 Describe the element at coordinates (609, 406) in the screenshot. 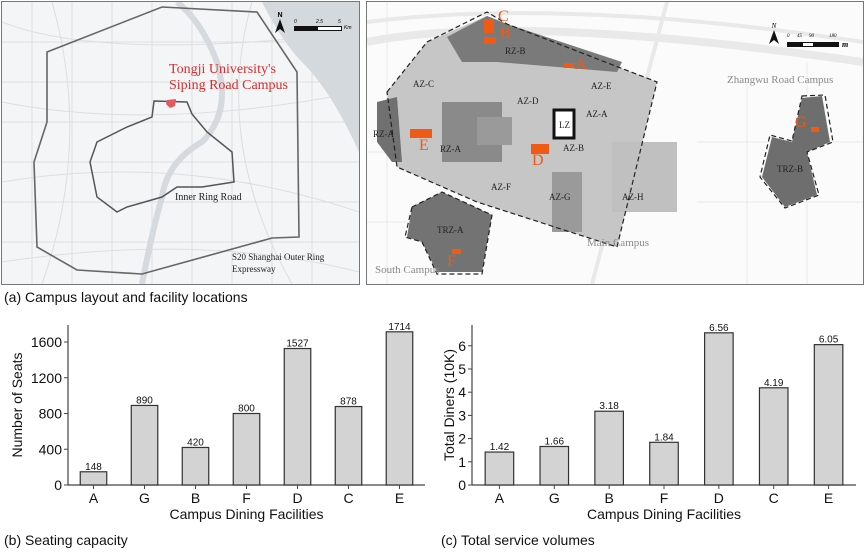

I see `bar-value-label: 3.18` at that location.